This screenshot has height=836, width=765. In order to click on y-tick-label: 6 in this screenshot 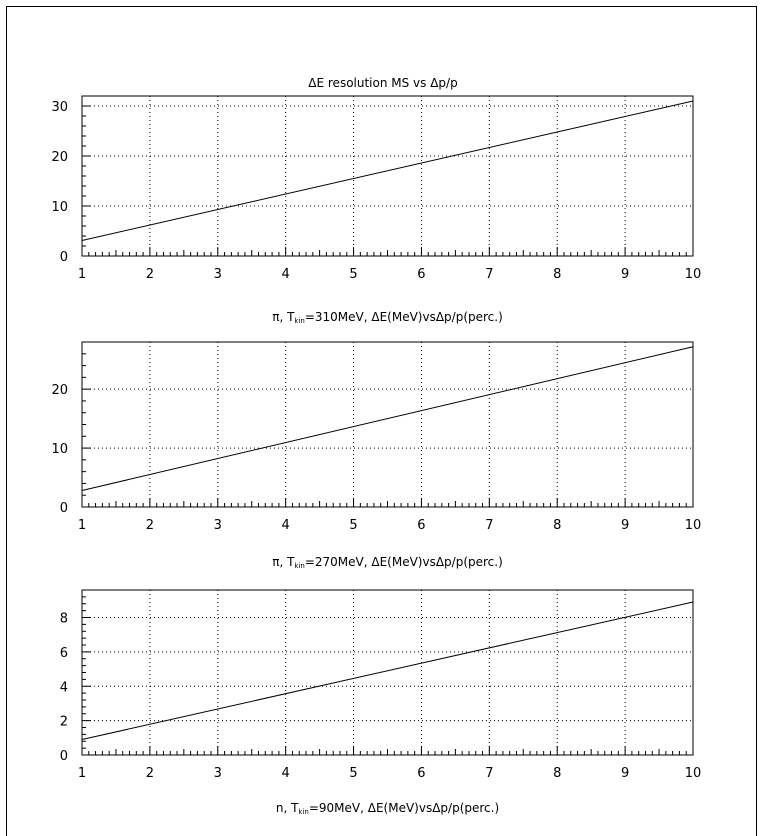, I will do `click(64, 653)`.